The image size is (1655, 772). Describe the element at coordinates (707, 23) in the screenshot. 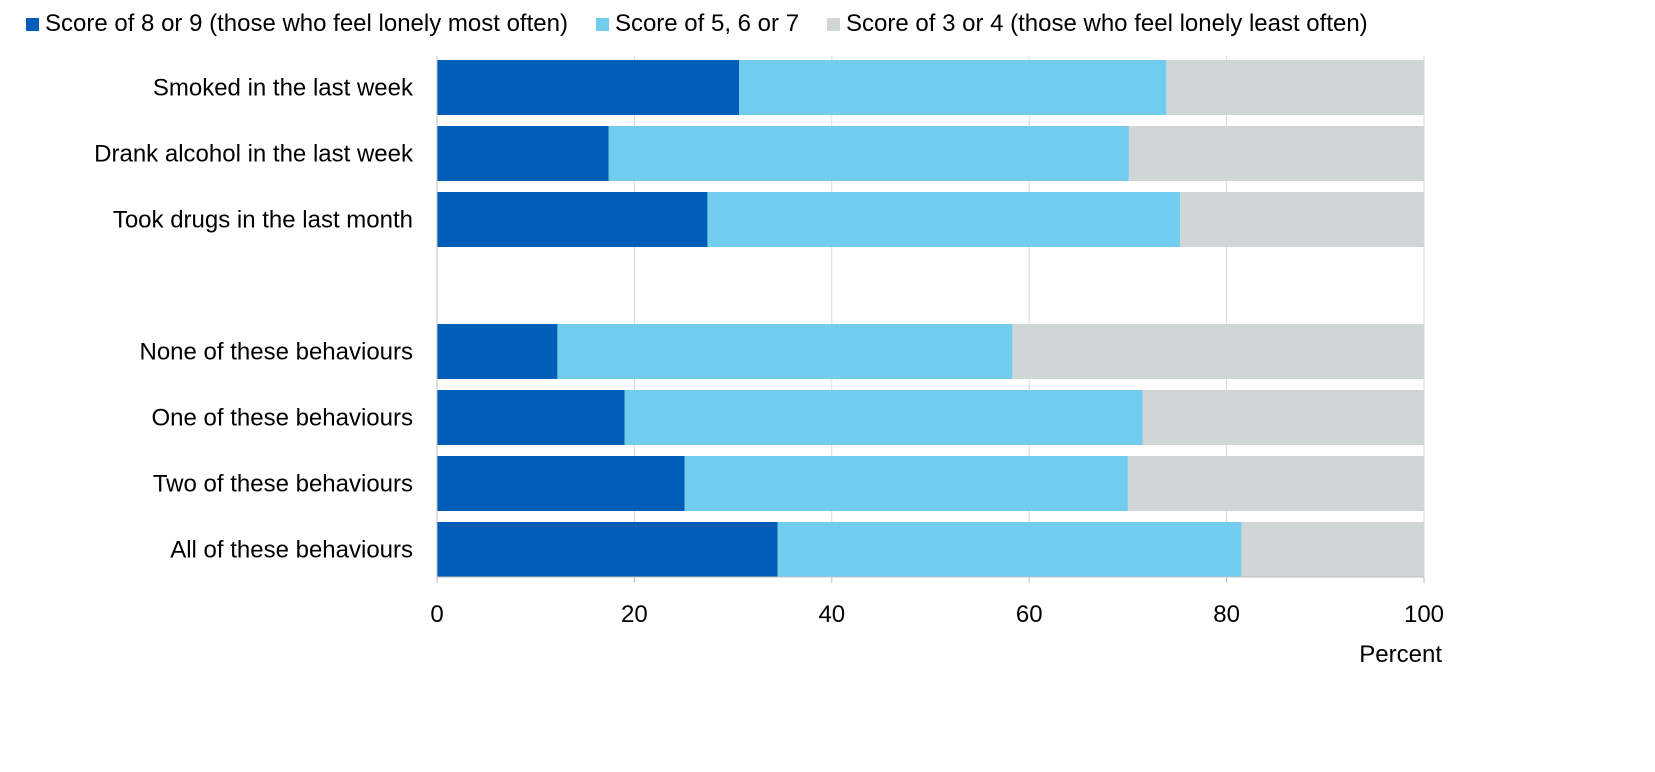

I see `legend-label: Score of 5, 6 or 7` at that location.